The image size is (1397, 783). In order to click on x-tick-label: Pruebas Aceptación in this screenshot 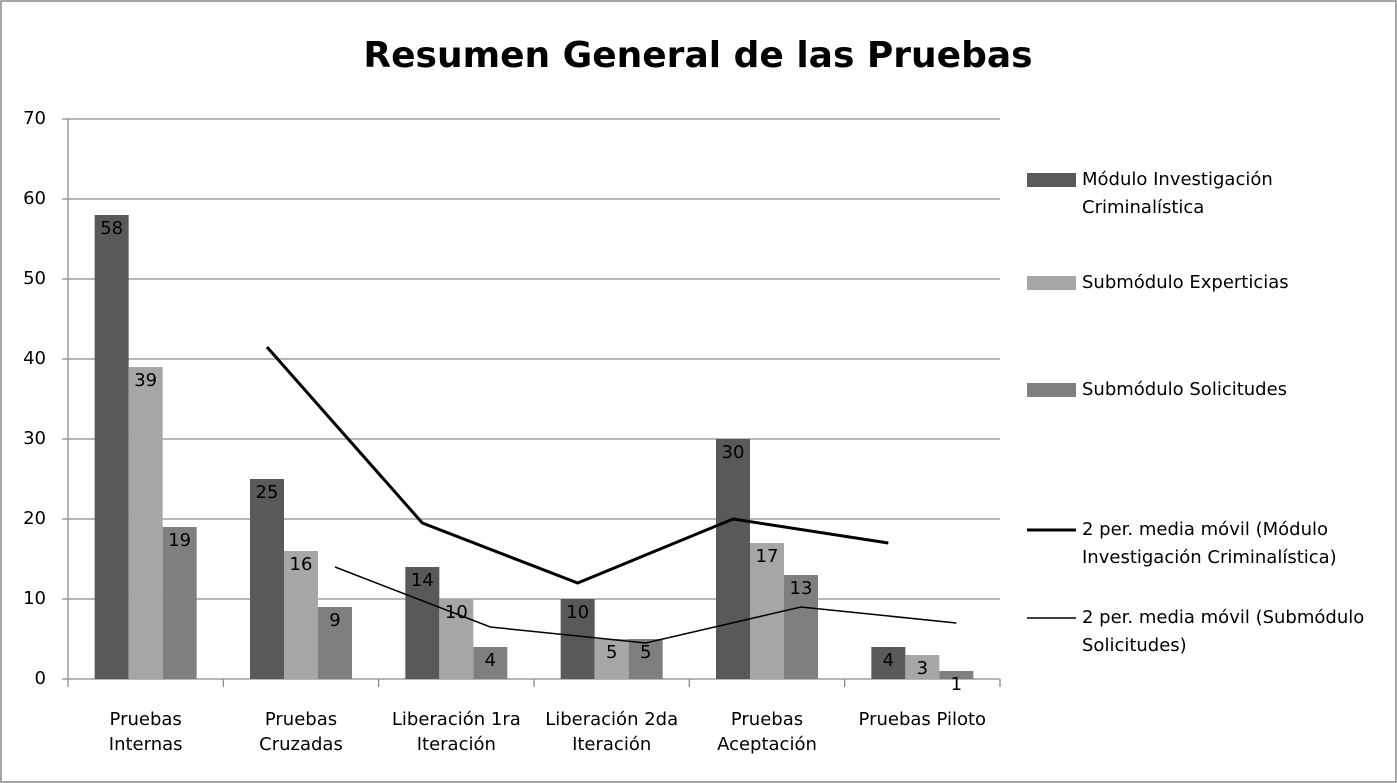, I will do `click(767, 732)`.